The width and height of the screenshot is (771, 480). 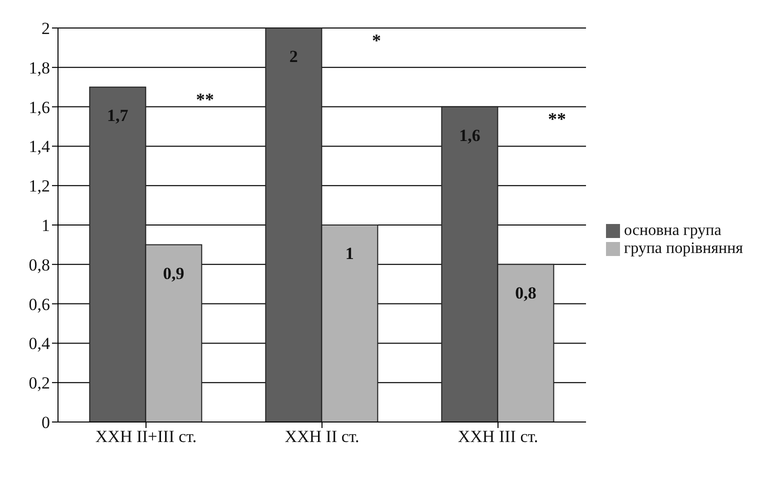 What do you see at coordinates (39, 107) in the screenshot?
I see `y-tick-label: 1,6` at bounding box center [39, 107].